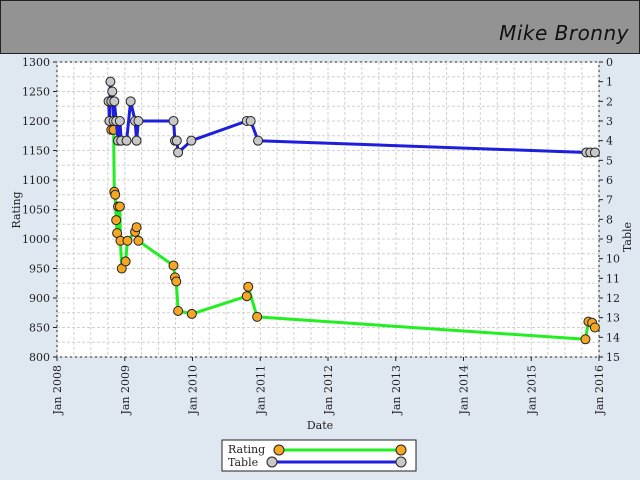 The height and width of the screenshot is (480, 640). I want to click on y-right-axis-label: Table, so click(627, 237).